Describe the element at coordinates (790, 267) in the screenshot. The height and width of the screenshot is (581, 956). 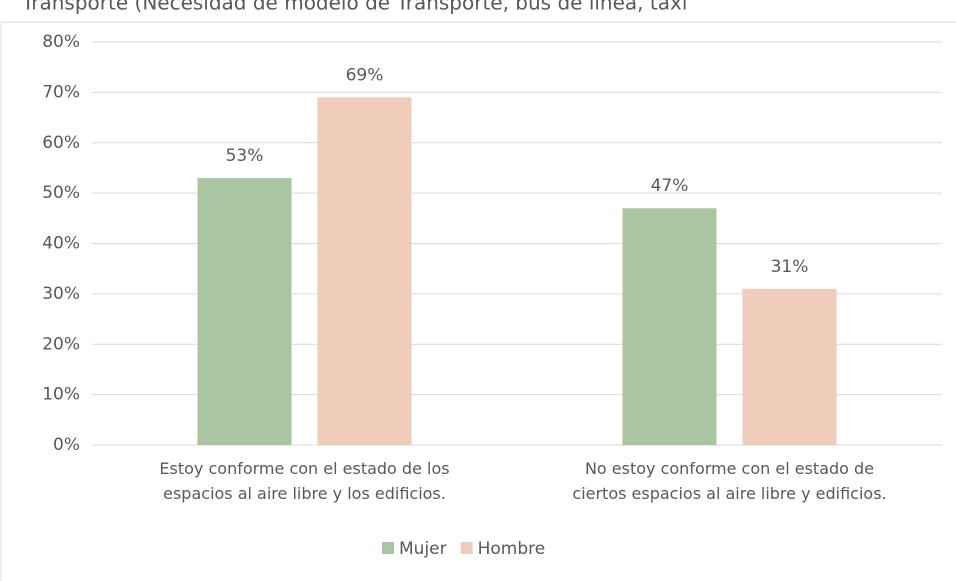
I see `data-label: 31%` at that location.